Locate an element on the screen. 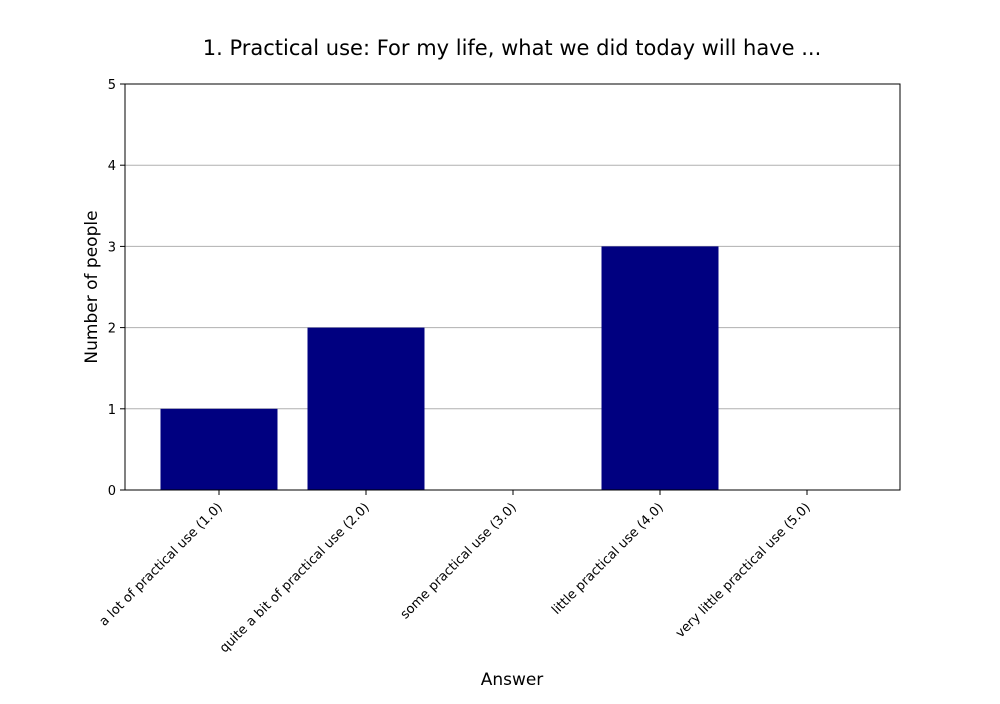  y-tick-label: 0 is located at coordinates (112, 491).